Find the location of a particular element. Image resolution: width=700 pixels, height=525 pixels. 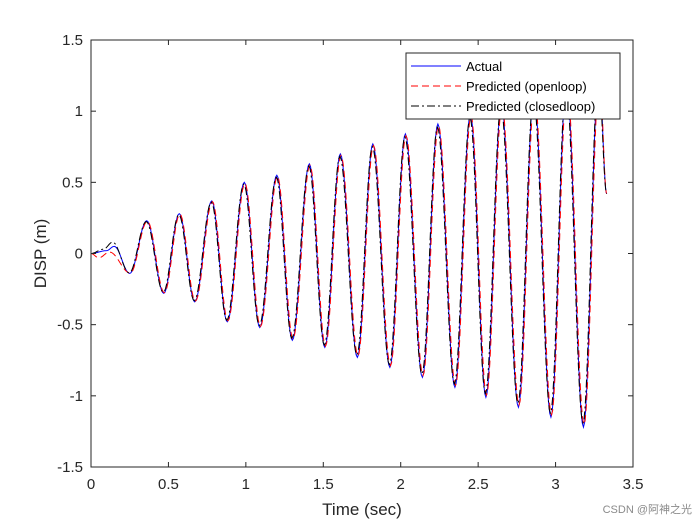

legend-label: Predicted (closedloop) is located at coordinates (530, 106).